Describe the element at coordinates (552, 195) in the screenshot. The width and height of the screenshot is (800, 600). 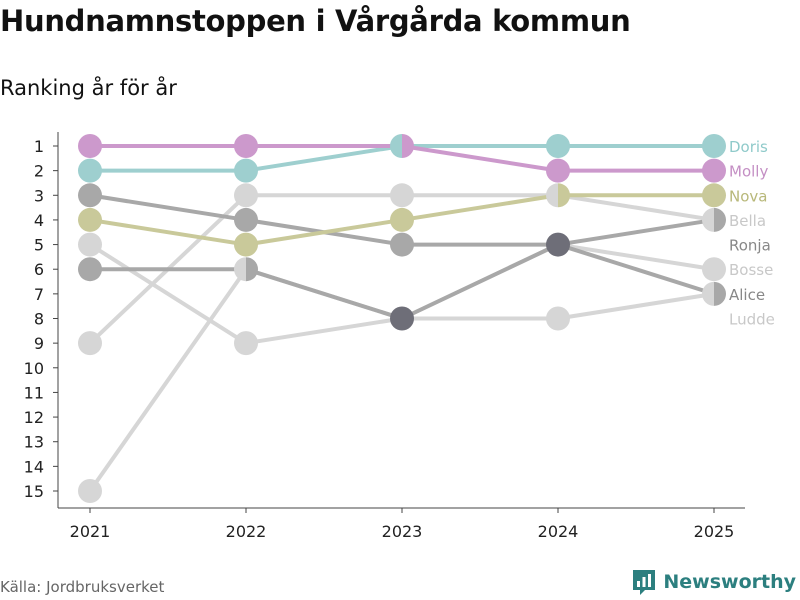
I see `marker-bella-2024` at that location.